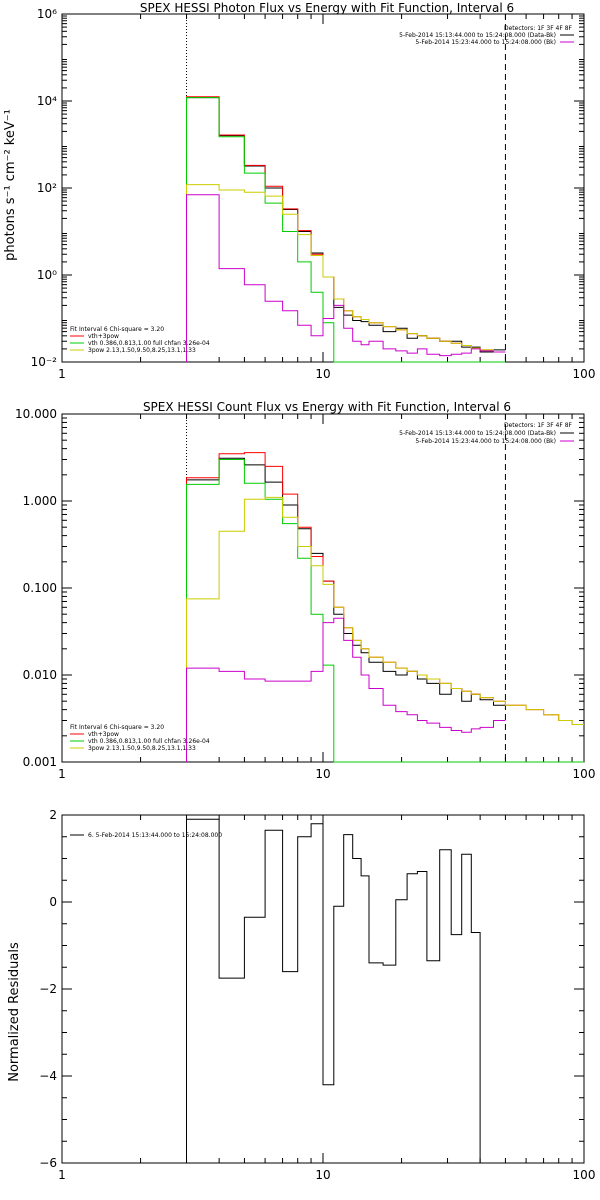  I want to click on y-tick-label: 10², so click(47, 188).